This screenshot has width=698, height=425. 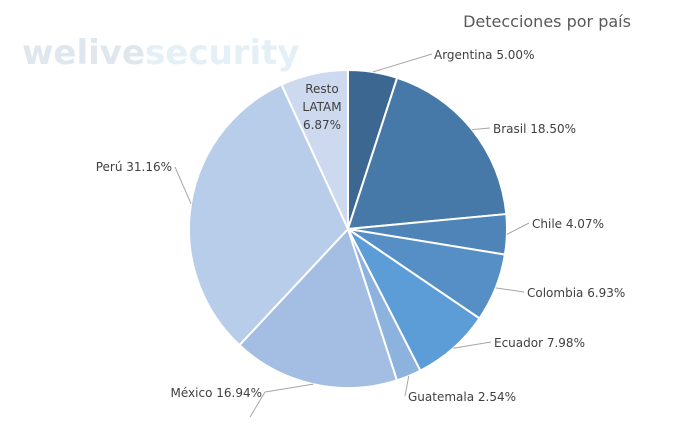 What do you see at coordinates (539, 343) in the screenshot?
I see `data-label-ecuador: Ecuador 7.98%` at bounding box center [539, 343].